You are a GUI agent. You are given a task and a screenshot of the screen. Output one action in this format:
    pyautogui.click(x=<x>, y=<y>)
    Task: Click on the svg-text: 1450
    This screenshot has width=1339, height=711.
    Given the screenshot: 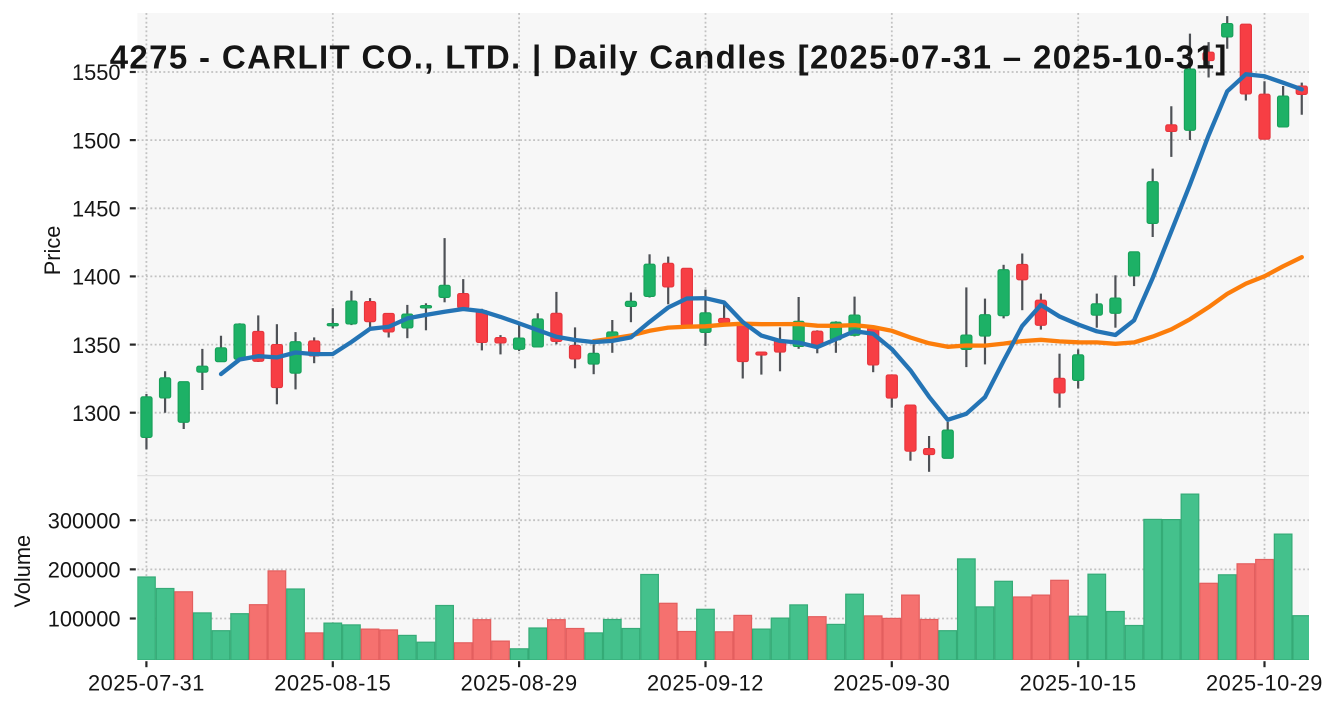 What is the action you would take?
    pyautogui.click(x=96, y=208)
    